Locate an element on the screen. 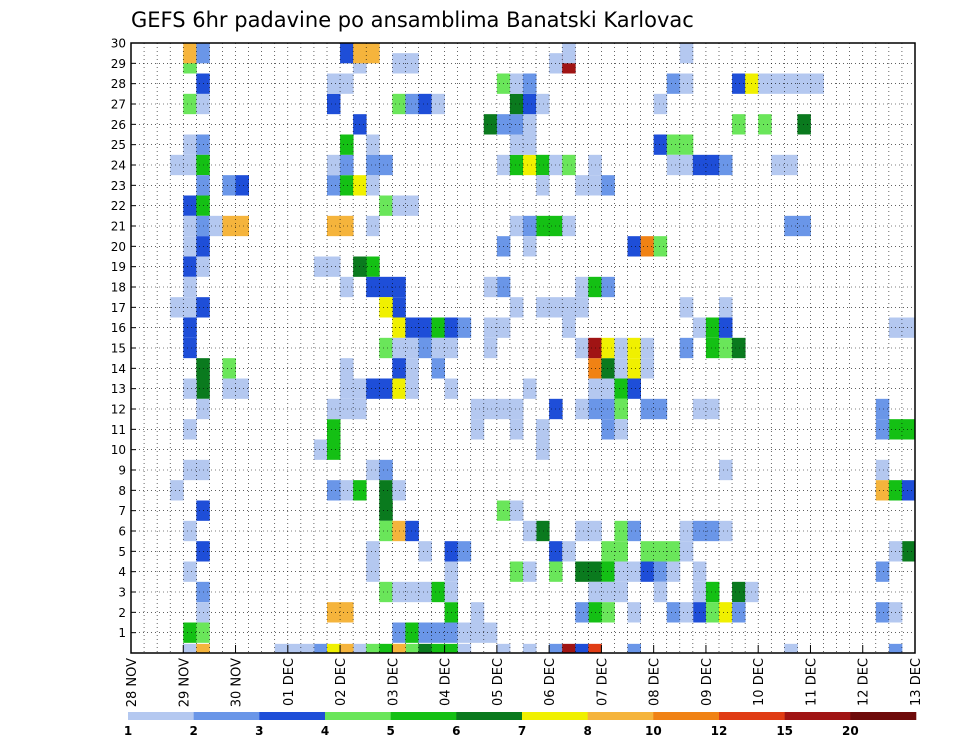 The image size is (960, 742). y-tick-label: 25 is located at coordinates (118, 145).